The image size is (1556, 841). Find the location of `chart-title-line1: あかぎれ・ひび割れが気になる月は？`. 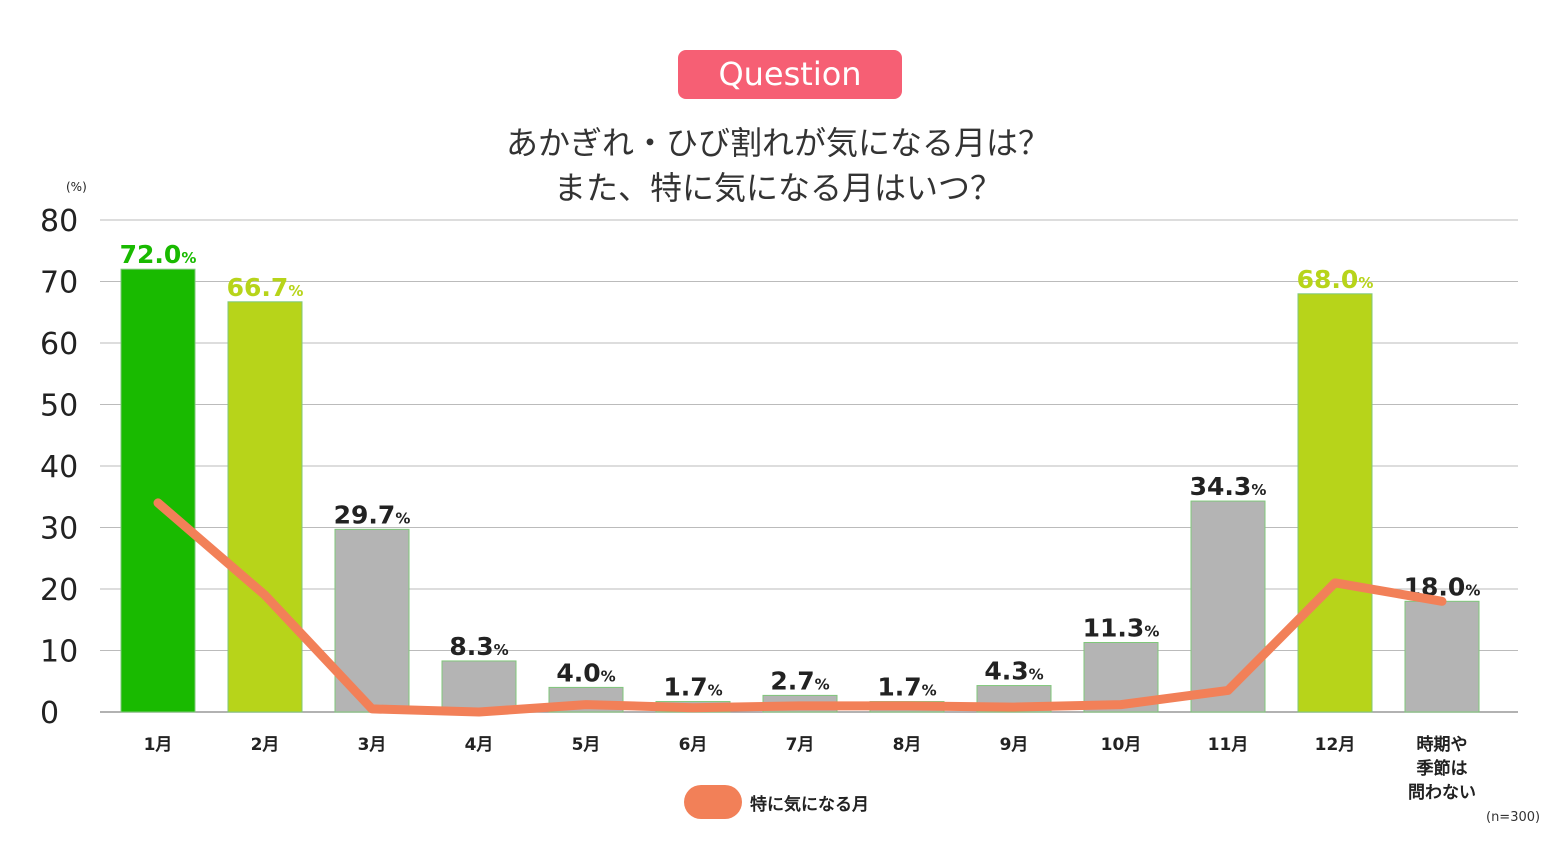

chart-title-line1: あかぎれ・ひび割れが気になる月は？ is located at coordinates (777, 143).